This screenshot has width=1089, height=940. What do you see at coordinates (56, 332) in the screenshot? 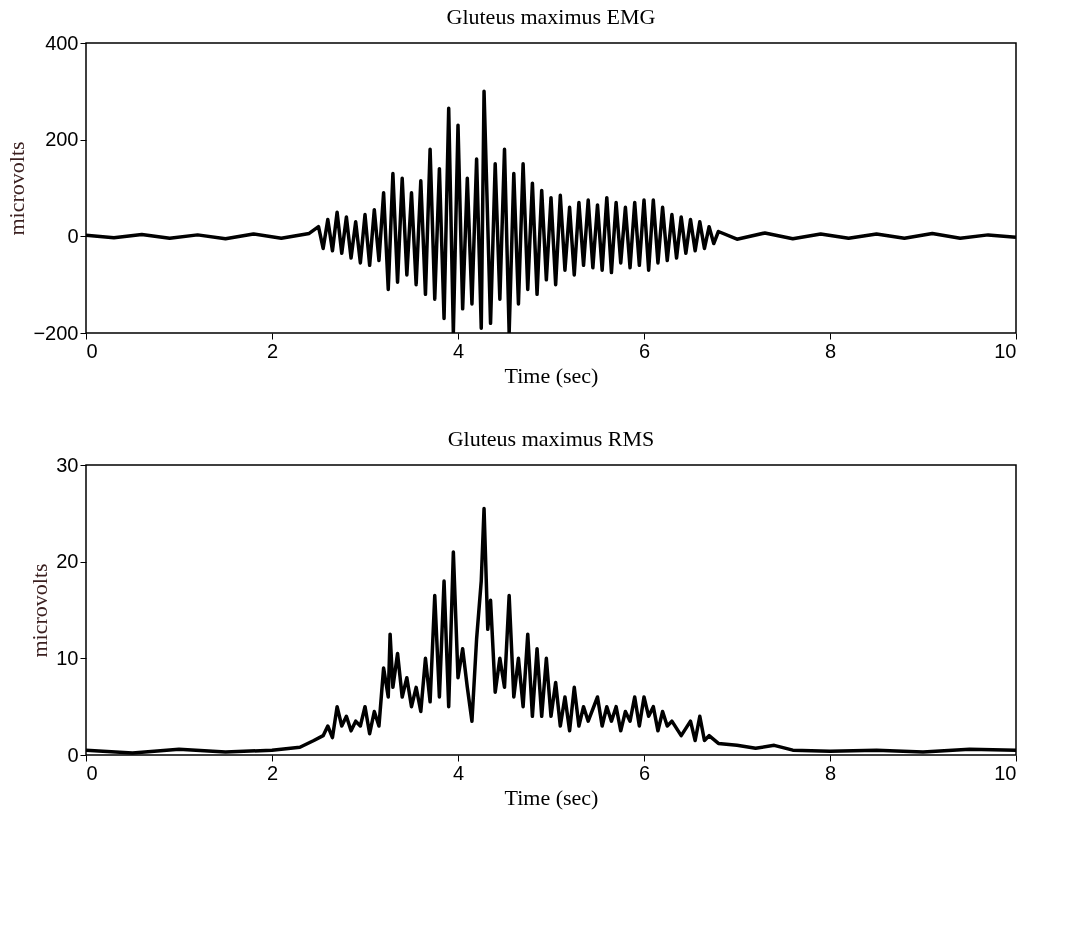
I see `y-tick-label: −200` at bounding box center [56, 332].